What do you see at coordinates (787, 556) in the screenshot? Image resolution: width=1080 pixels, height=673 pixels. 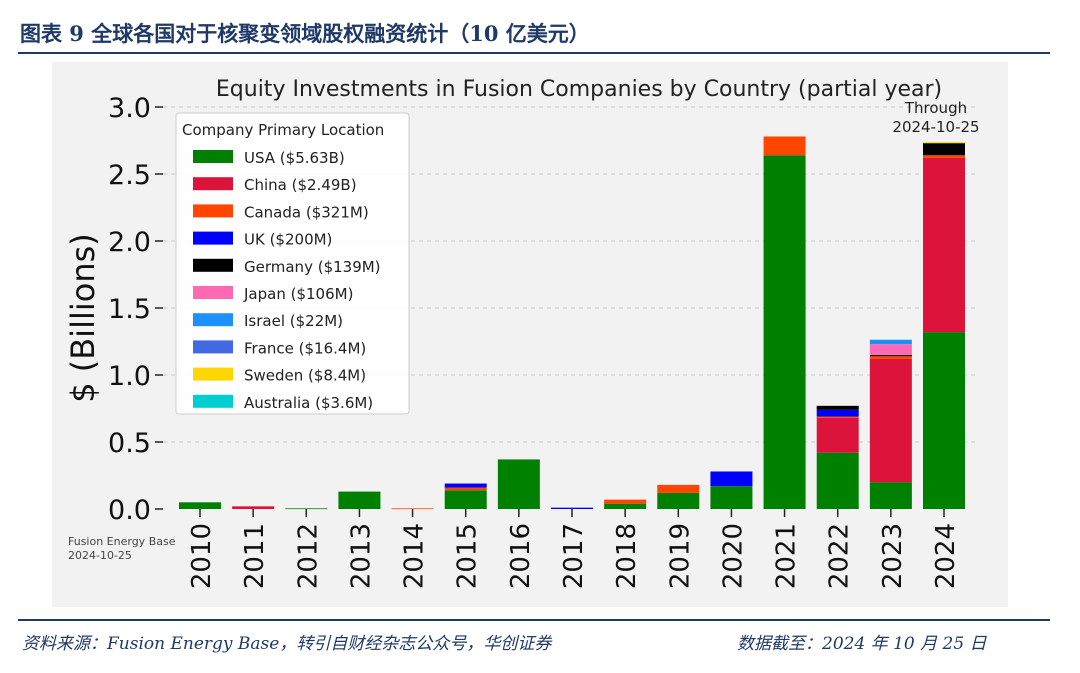 I see `x-tick-label: 2021` at bounding box center [787, 556].